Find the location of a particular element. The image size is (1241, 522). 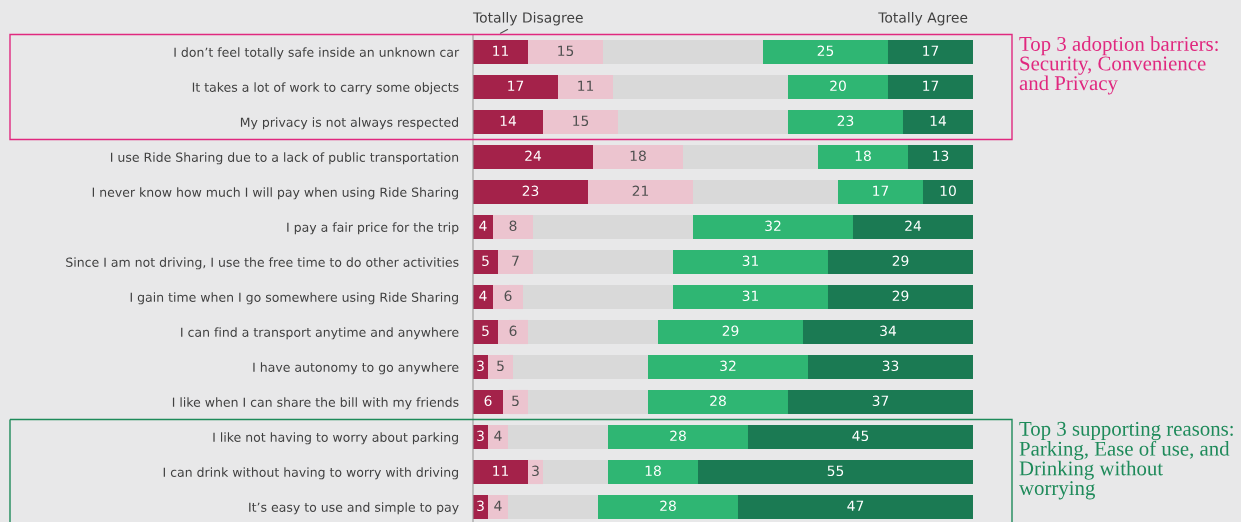

y-tick-label: It takes a lot of work to carry some objects is located at coordinates (325, 88).